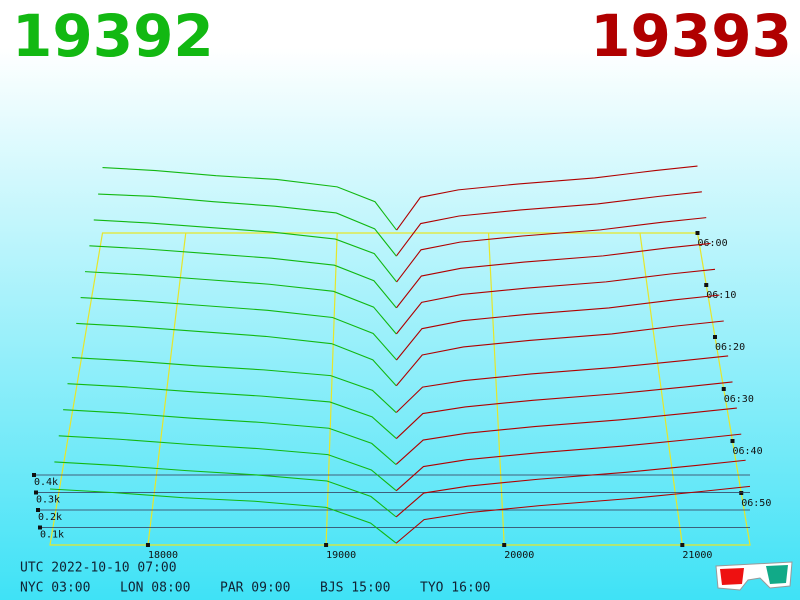  What do you see at coordinates (50, 517) in the screenshot?
I see `depth-tick-label: 0.2k` at bounding box center [50, 517].